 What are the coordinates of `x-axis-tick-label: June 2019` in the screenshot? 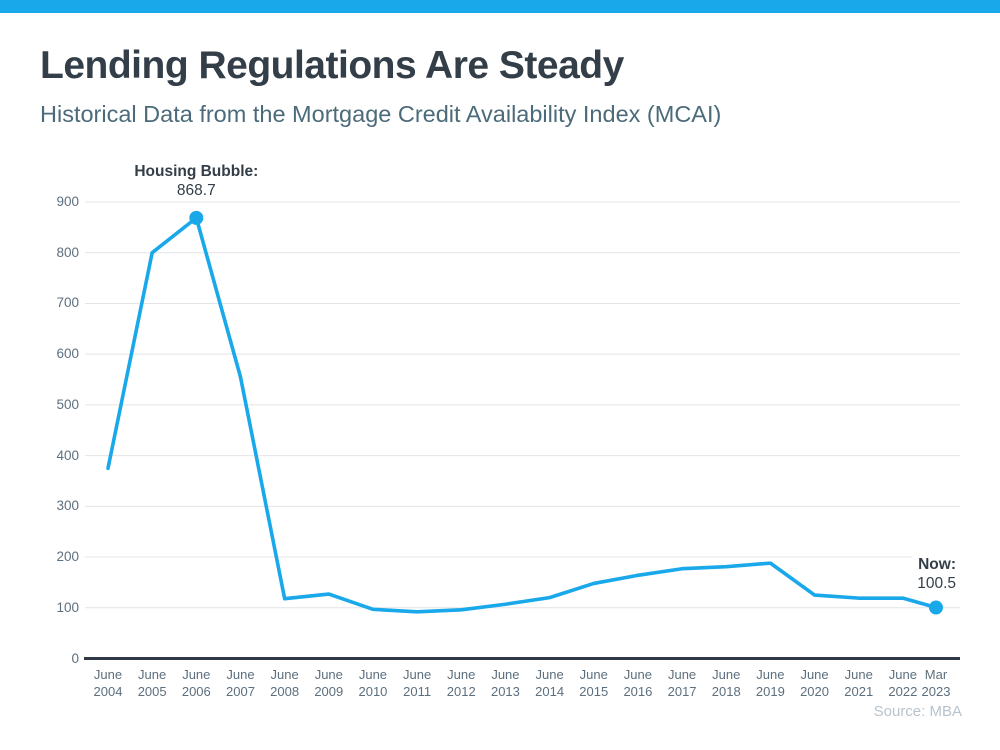 It's located at (770, 683).